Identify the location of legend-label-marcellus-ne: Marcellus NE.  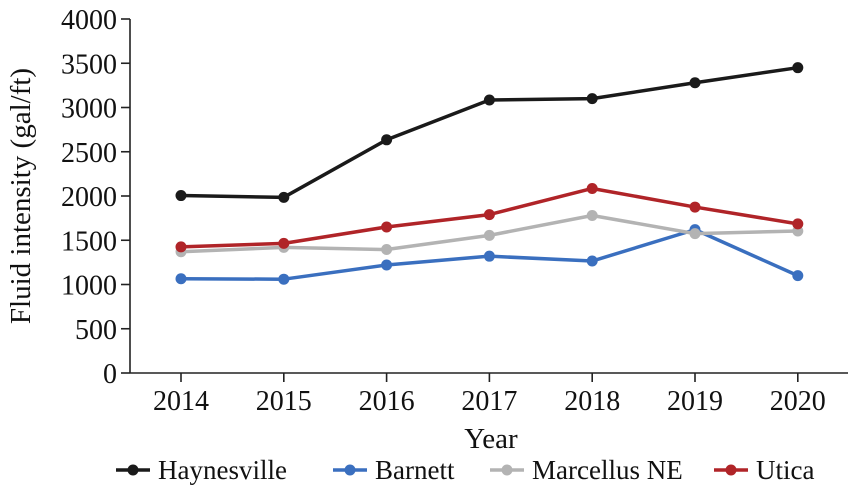
(607, 470).